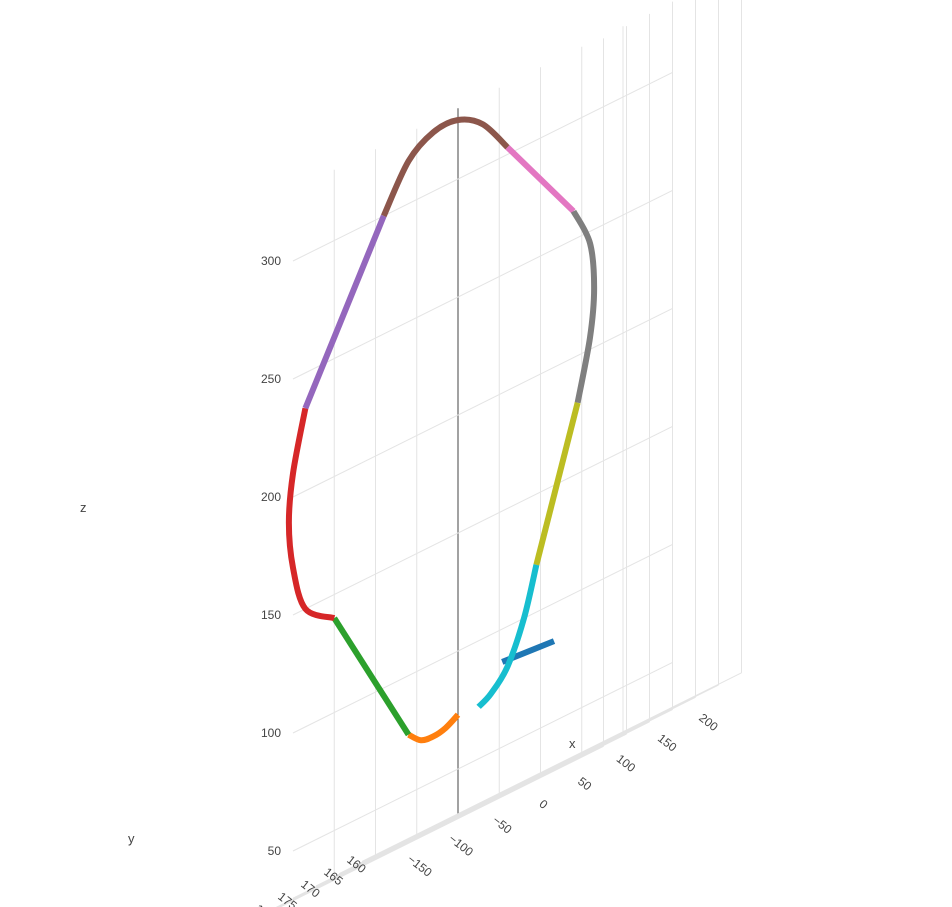 Image resolution: width=952 pixels, height=907 pixels. I want to click on y-axis-title: y, so click(131, 838).